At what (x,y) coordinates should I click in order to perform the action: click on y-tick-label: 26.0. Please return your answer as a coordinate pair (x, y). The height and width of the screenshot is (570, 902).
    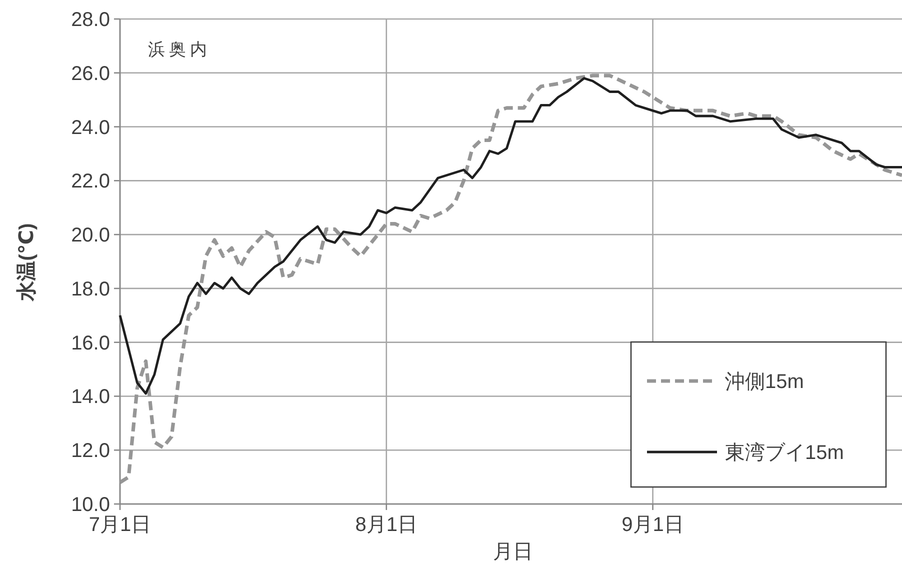
    Looking at the image, I should click on (90, 73).